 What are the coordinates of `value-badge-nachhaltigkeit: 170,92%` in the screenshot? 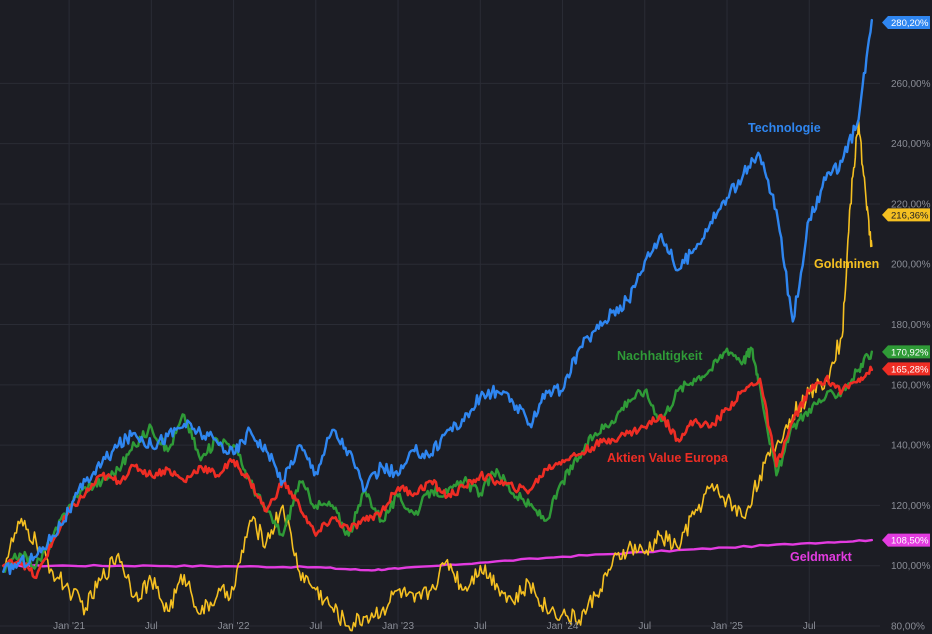 It's located at (906, 352).